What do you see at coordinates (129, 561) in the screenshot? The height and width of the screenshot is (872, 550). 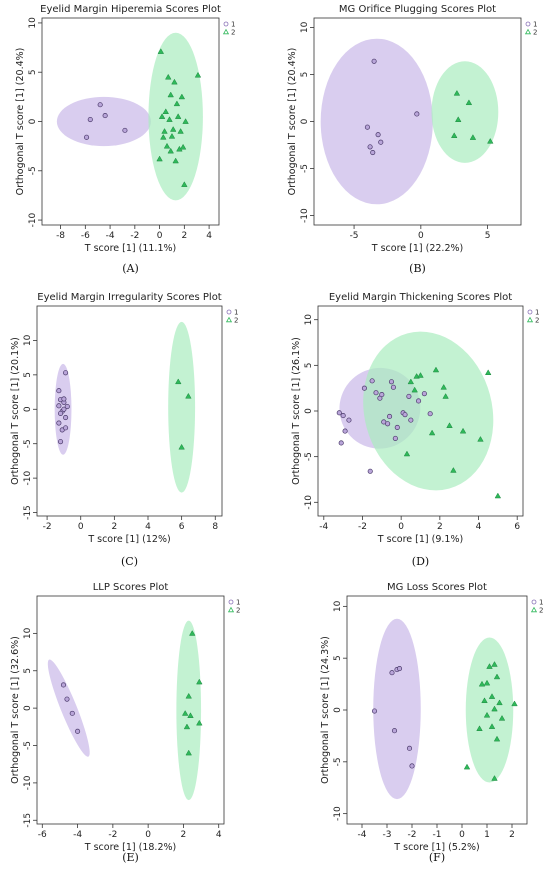 I see `panel-caption: (C)` at bounding box center [129, 561].